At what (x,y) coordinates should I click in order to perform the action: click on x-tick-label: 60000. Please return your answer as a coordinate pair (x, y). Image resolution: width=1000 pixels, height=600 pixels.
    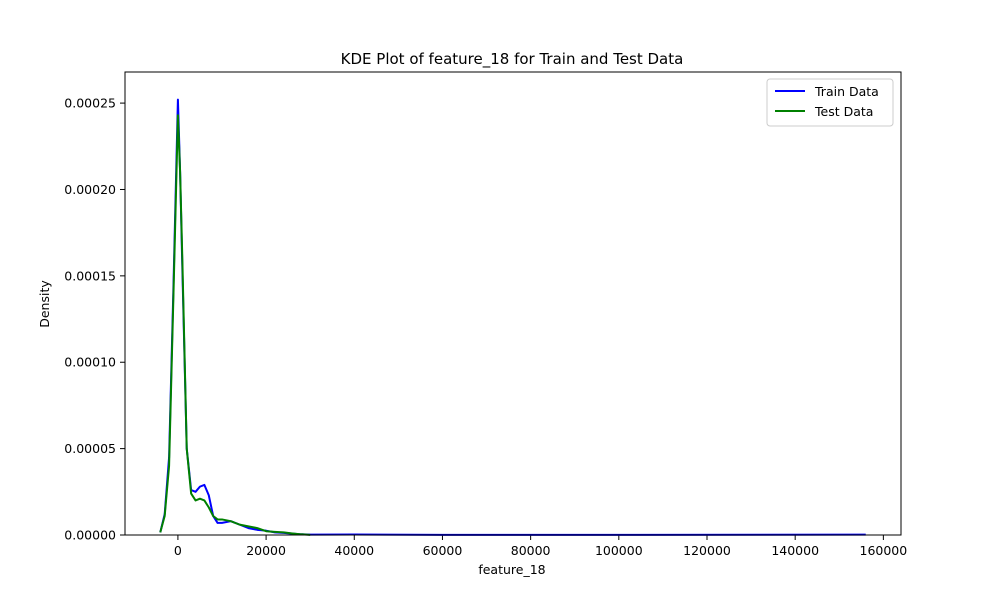
    Looking at the image, I should click on (443, 550).